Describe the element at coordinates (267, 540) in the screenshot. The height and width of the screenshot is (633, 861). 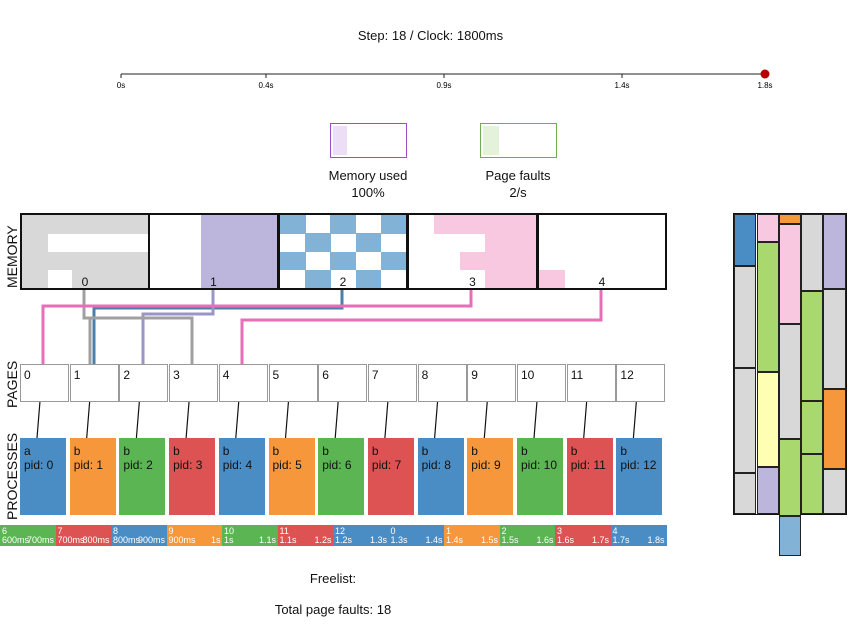
I see `schedule-end: 1.1s` at that location.